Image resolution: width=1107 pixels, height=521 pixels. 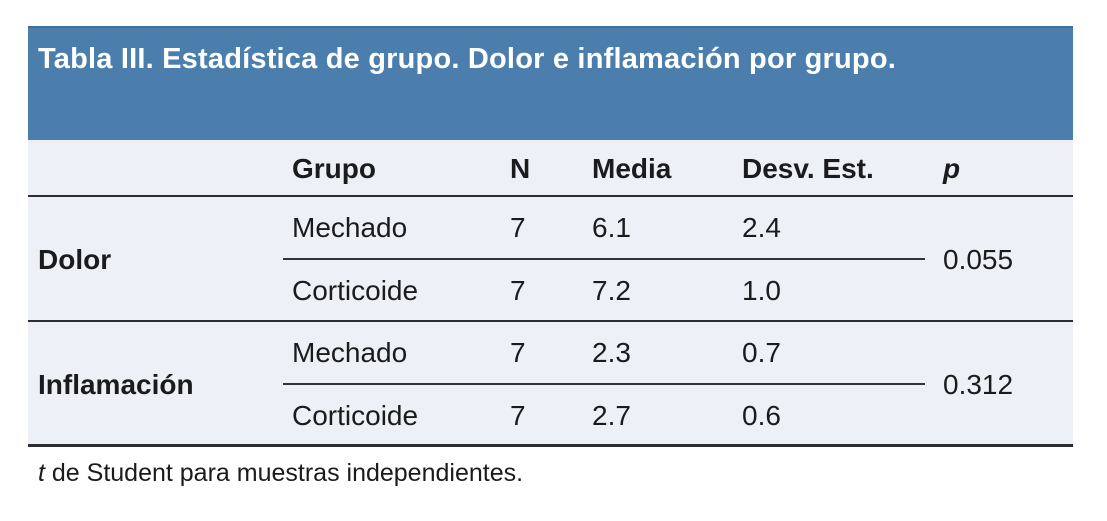 What do you see at coordinates (632, 168) in the screenshot?
I see `column-header-media: Media` at bounding box center [632, 168].